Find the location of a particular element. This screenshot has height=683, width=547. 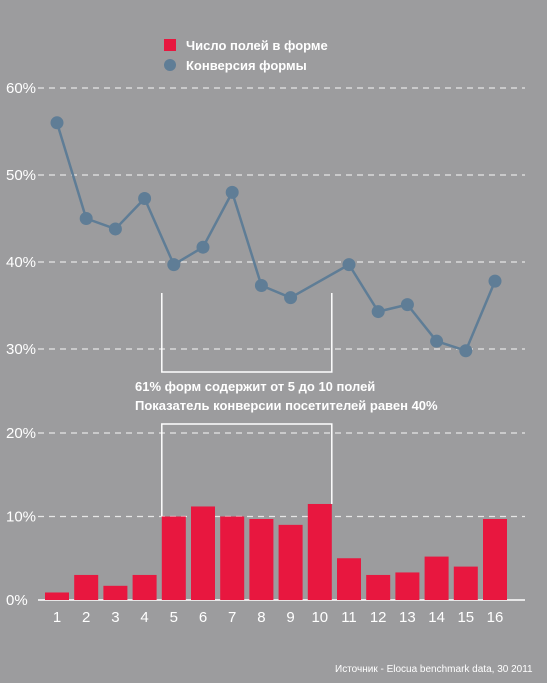

x-tick-label: 2 is located at coordinates (86, 617).